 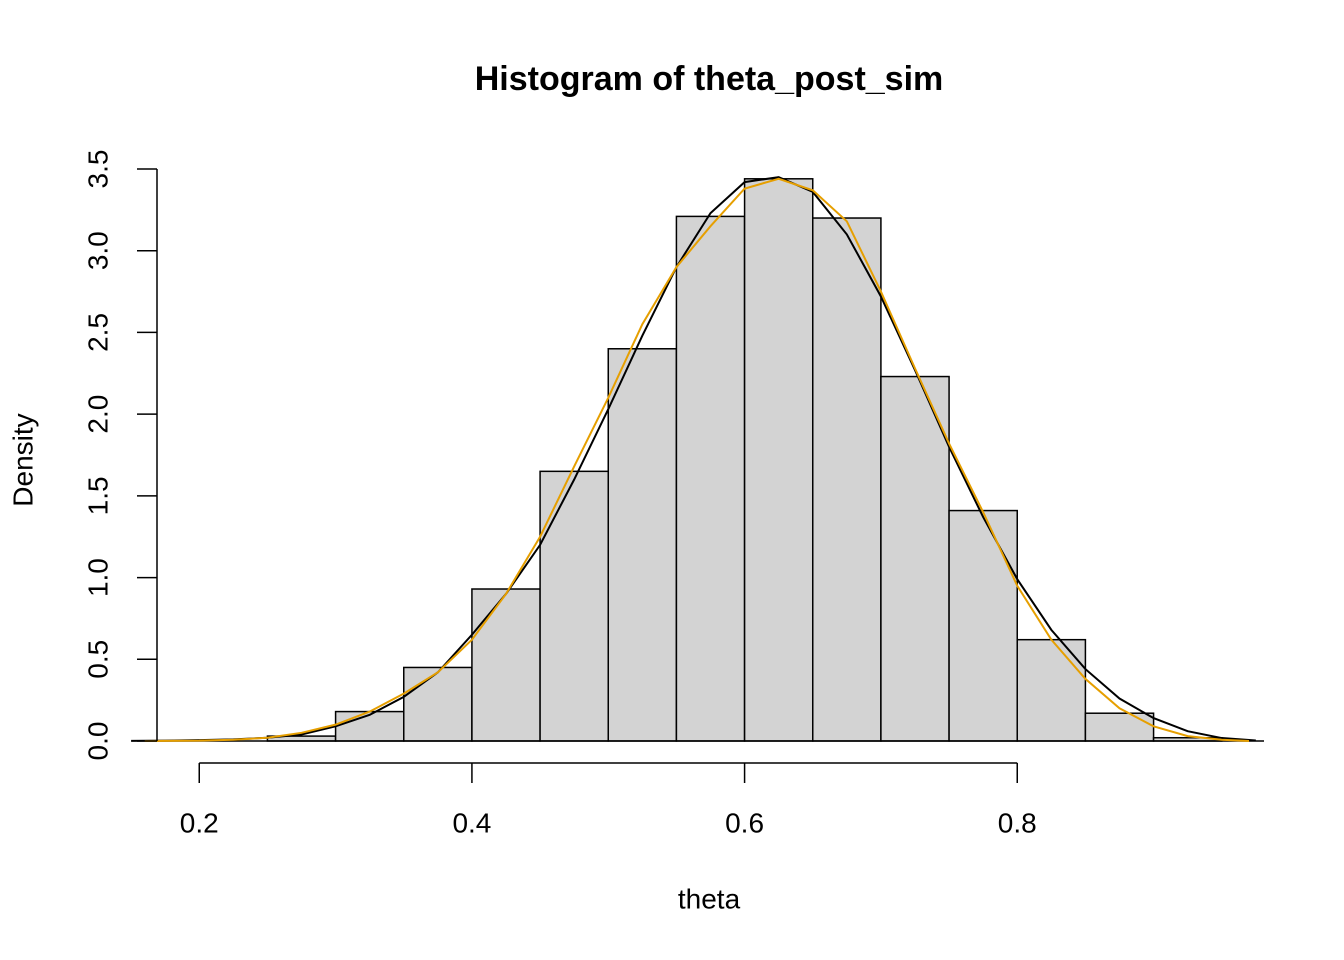 What do you see at coordinates (22, 459) in the screenshot?
I see `y-axis-label: Density` at bounding box center [22, 459].